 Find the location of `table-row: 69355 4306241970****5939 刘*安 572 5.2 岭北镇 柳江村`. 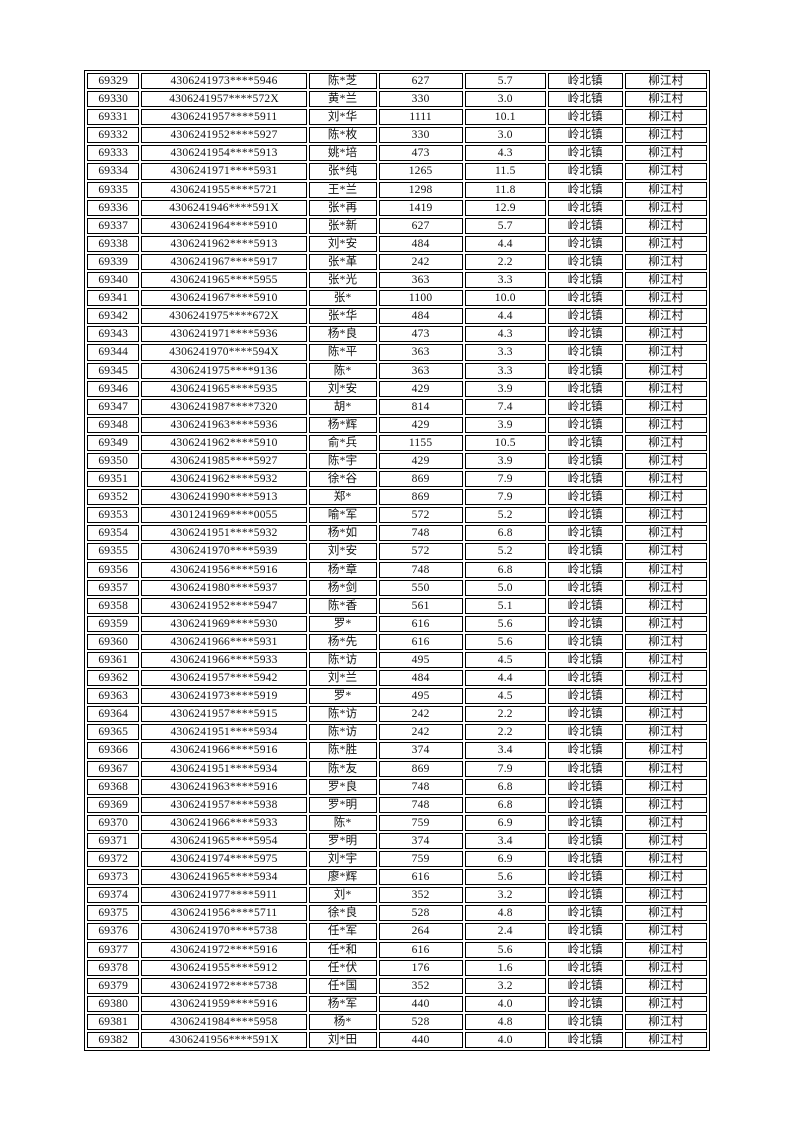

table-row: 69355 4306241970****5939 刘*安 572 5.2 岭北镇 柳江村 is located at coordinates (397, 551).